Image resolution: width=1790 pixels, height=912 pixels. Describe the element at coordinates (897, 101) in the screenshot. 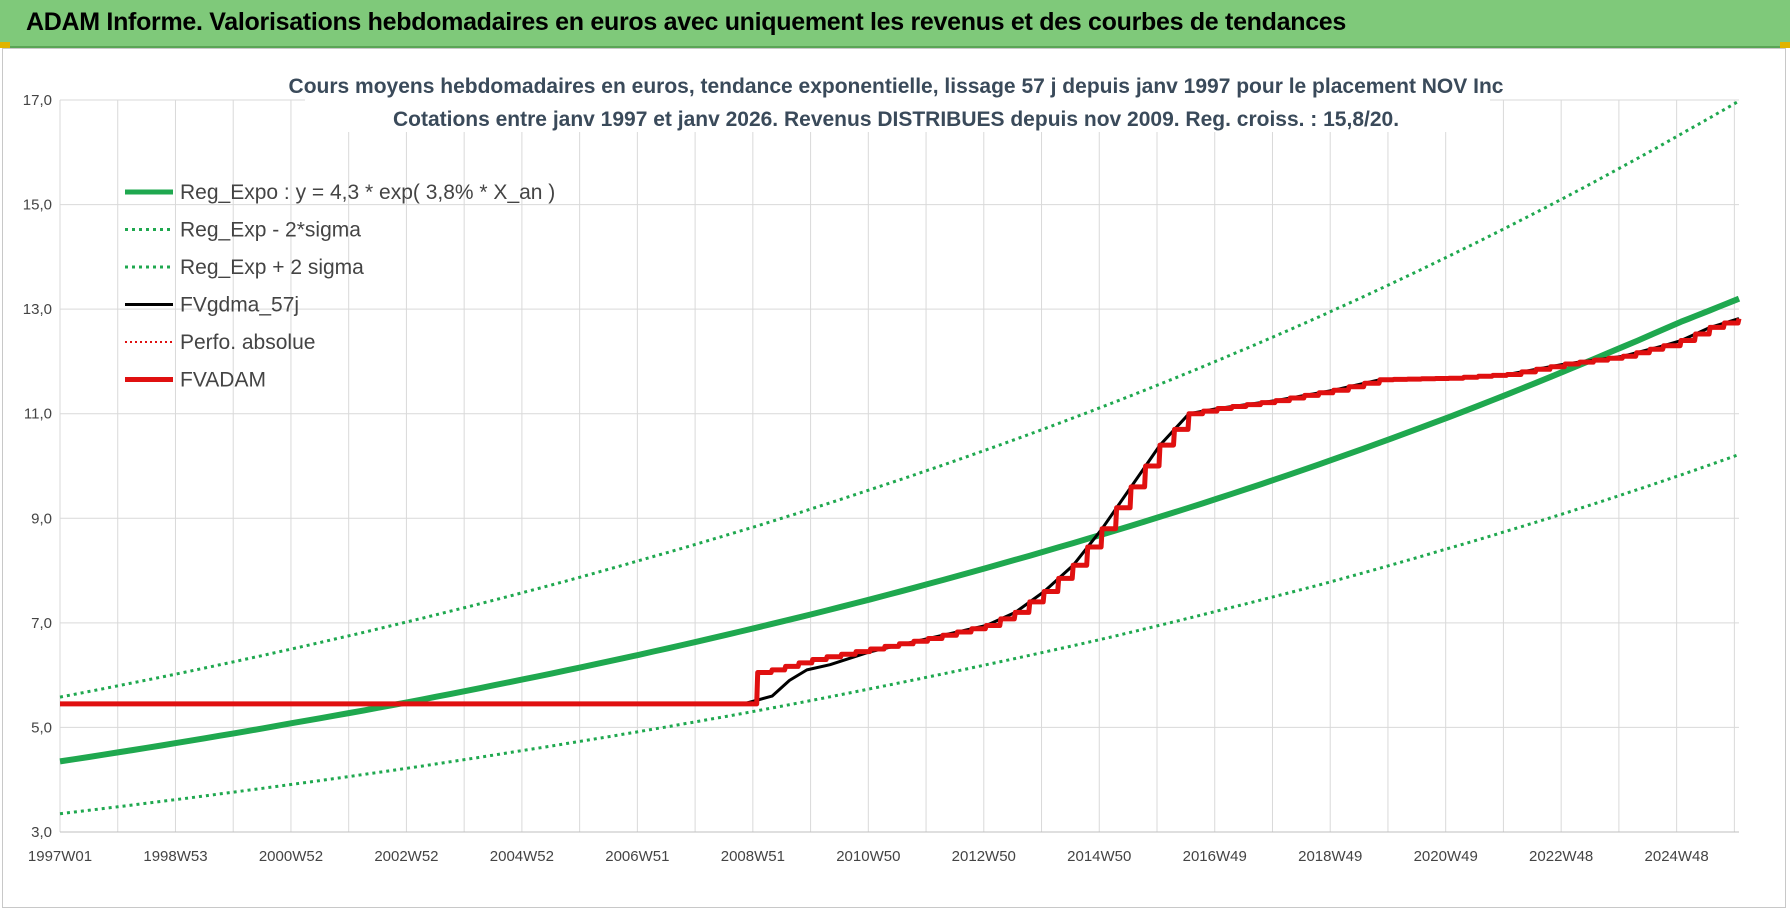

I see `title-background` at that location.